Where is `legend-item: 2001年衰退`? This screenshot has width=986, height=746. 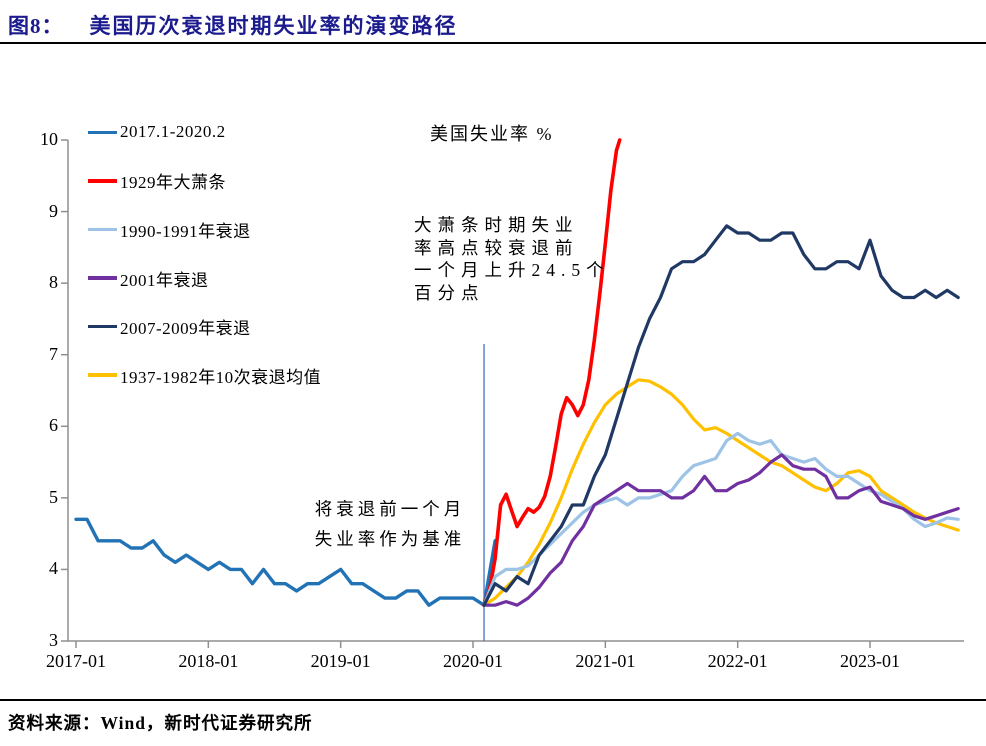
legend-item: 2001年衰退 is located at coordinates (204, 278).